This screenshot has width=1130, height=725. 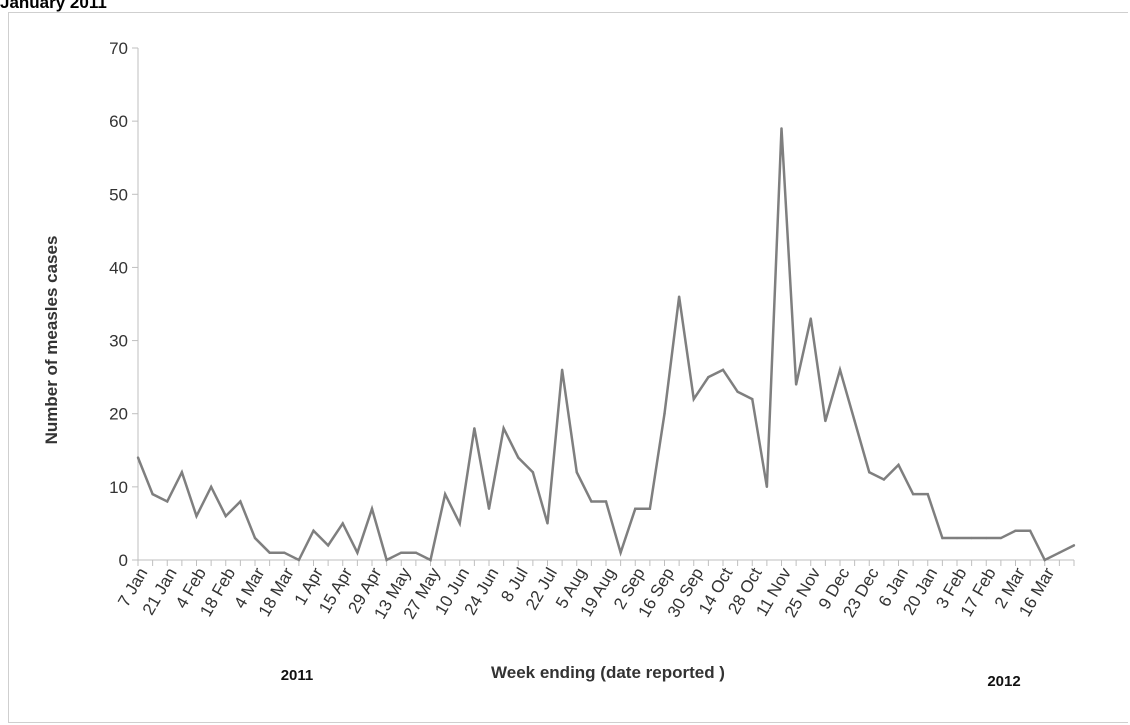 I want to click on x-axis-label: Week ending (date reported ), so click(x=608, y=672).